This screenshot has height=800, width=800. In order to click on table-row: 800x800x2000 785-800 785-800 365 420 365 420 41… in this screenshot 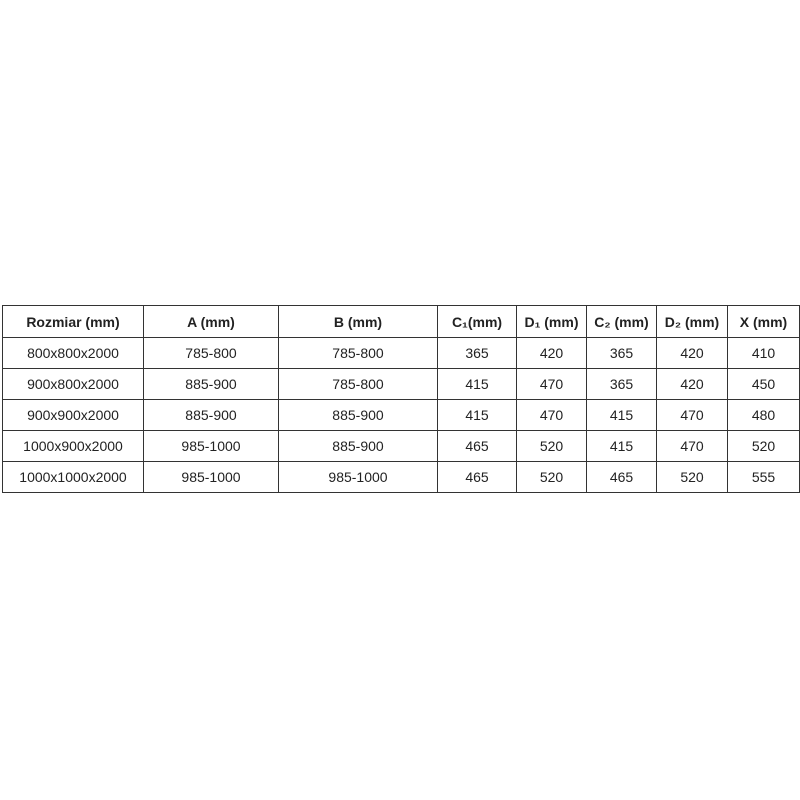, I will do `click(401, 353)`.